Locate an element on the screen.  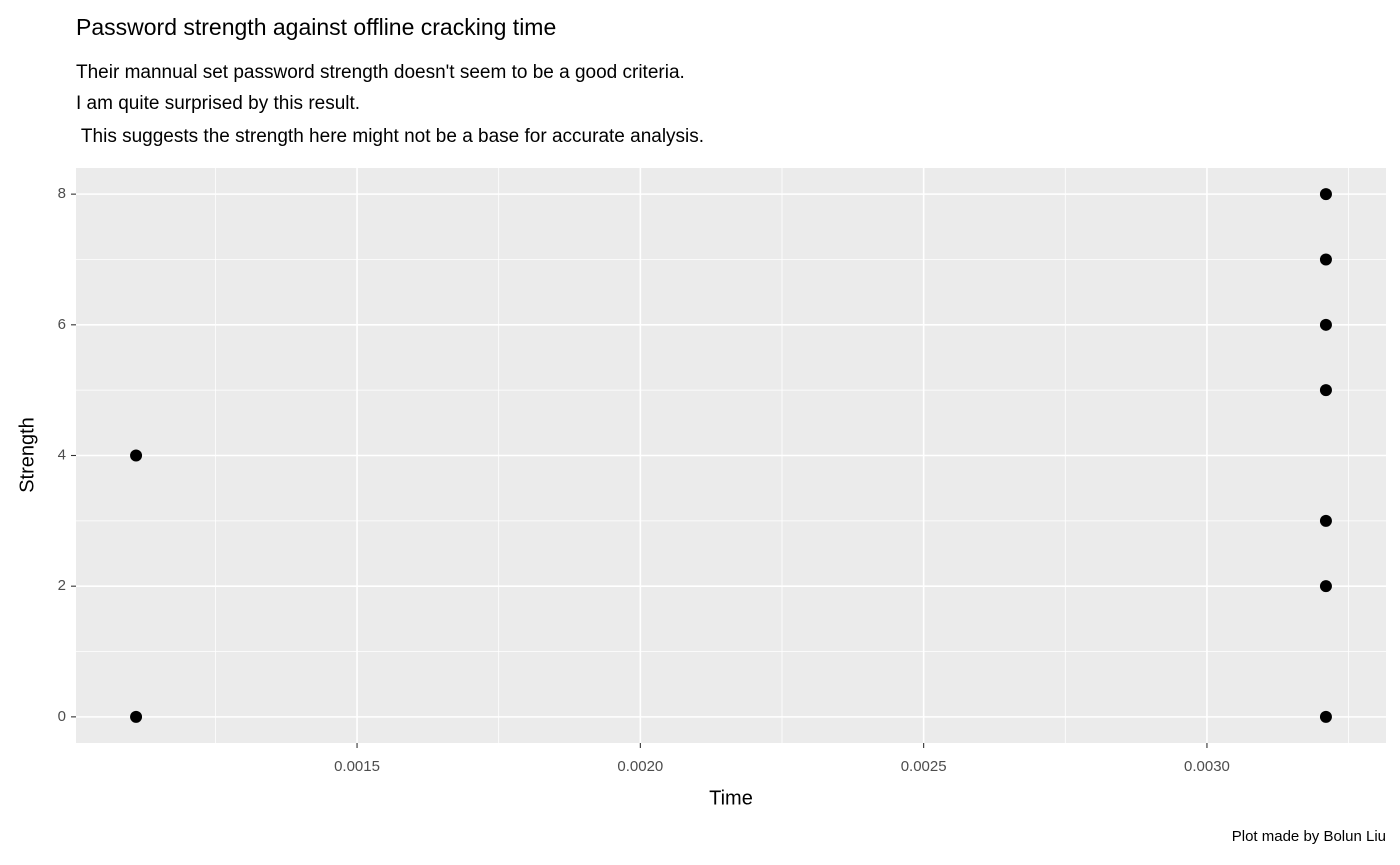
chart-subtitle: I am quite surprised by this result. is located at coordinates (218, 103).